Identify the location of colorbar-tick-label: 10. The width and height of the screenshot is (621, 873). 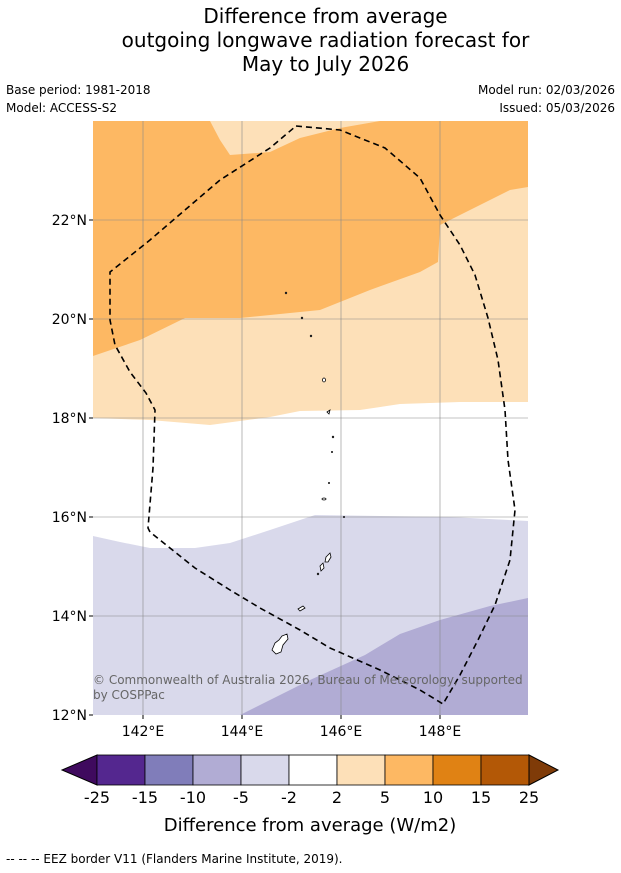
(433, 797).